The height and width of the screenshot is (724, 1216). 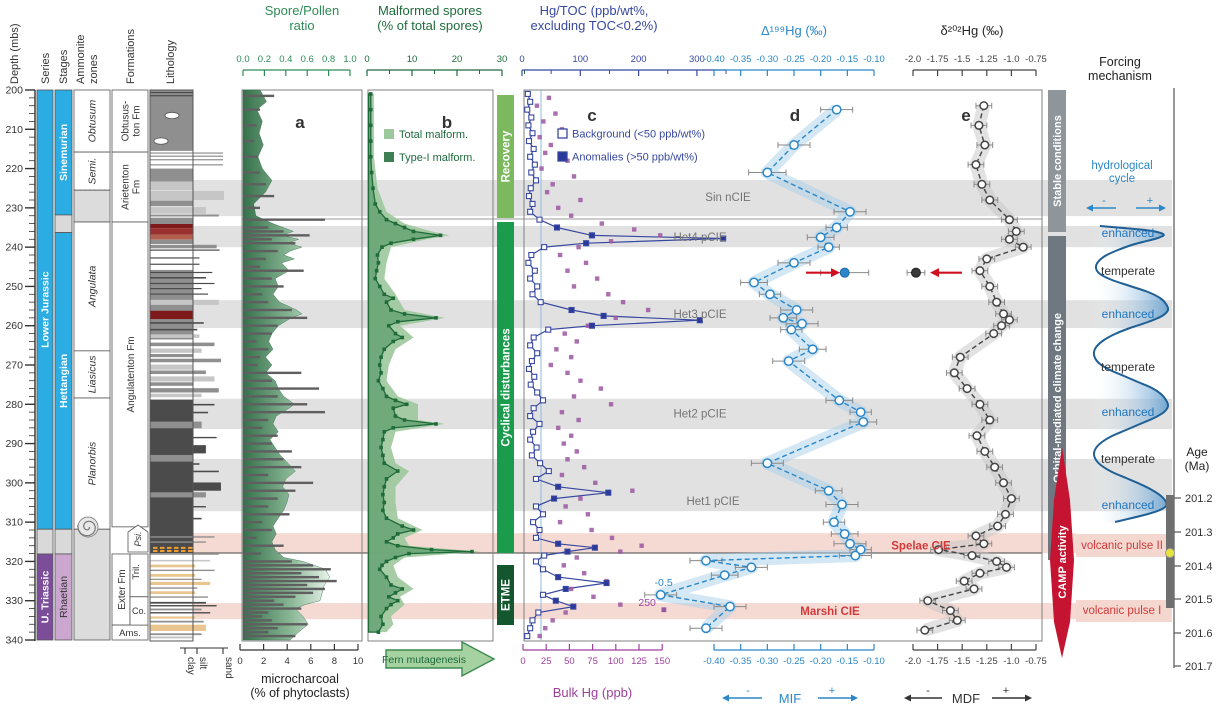 I want to click on forcing-label: enhanced, so click(x=1128, y=412).